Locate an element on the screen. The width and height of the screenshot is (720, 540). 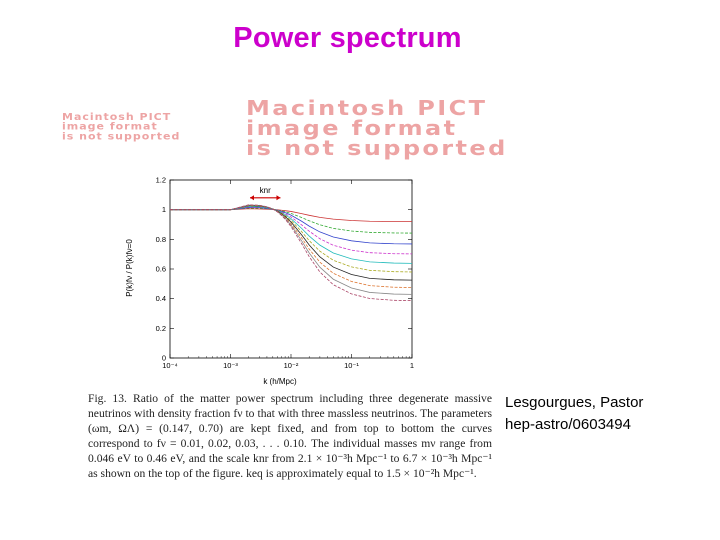
y-axis-label: P(k)fν / P(k)fν=0 is located at coordinates (129, 268).